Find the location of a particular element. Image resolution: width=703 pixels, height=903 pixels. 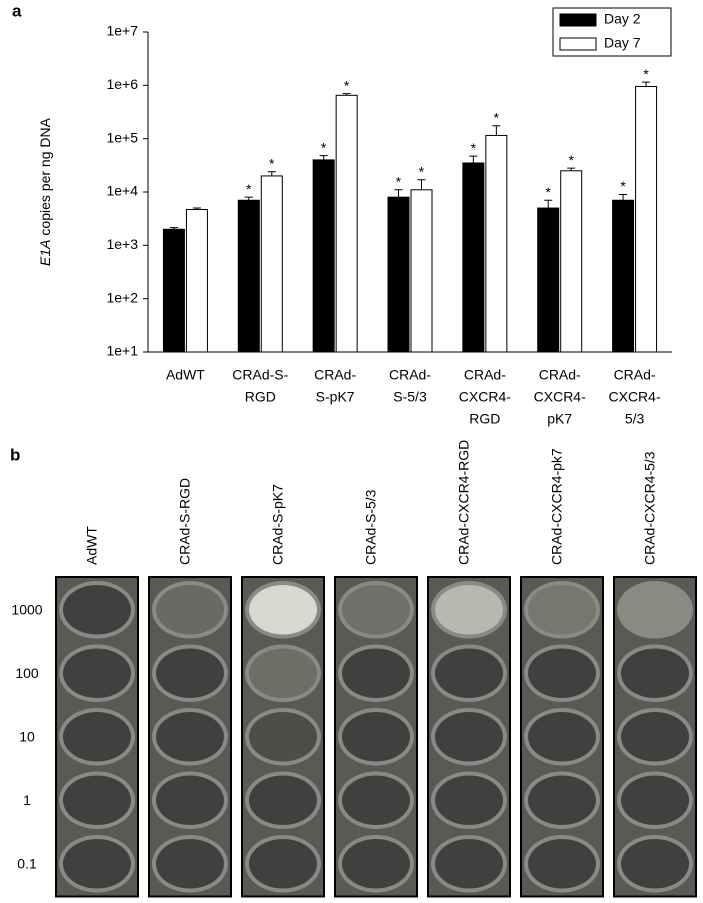

x-tick-label: AdWT is located at coordinates (185, 375).